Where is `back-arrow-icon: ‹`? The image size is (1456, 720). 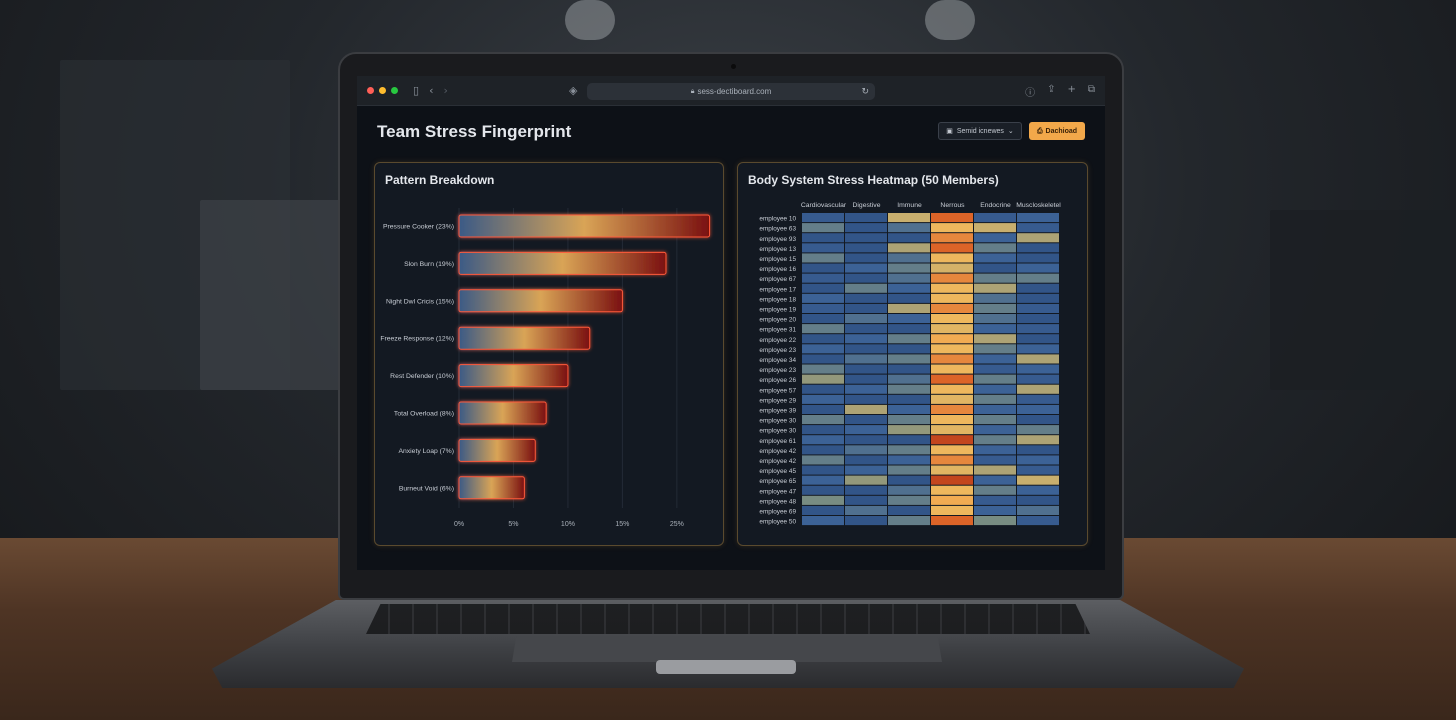
back-arrow-icon: ‹ is located at coordinates (431, 90).